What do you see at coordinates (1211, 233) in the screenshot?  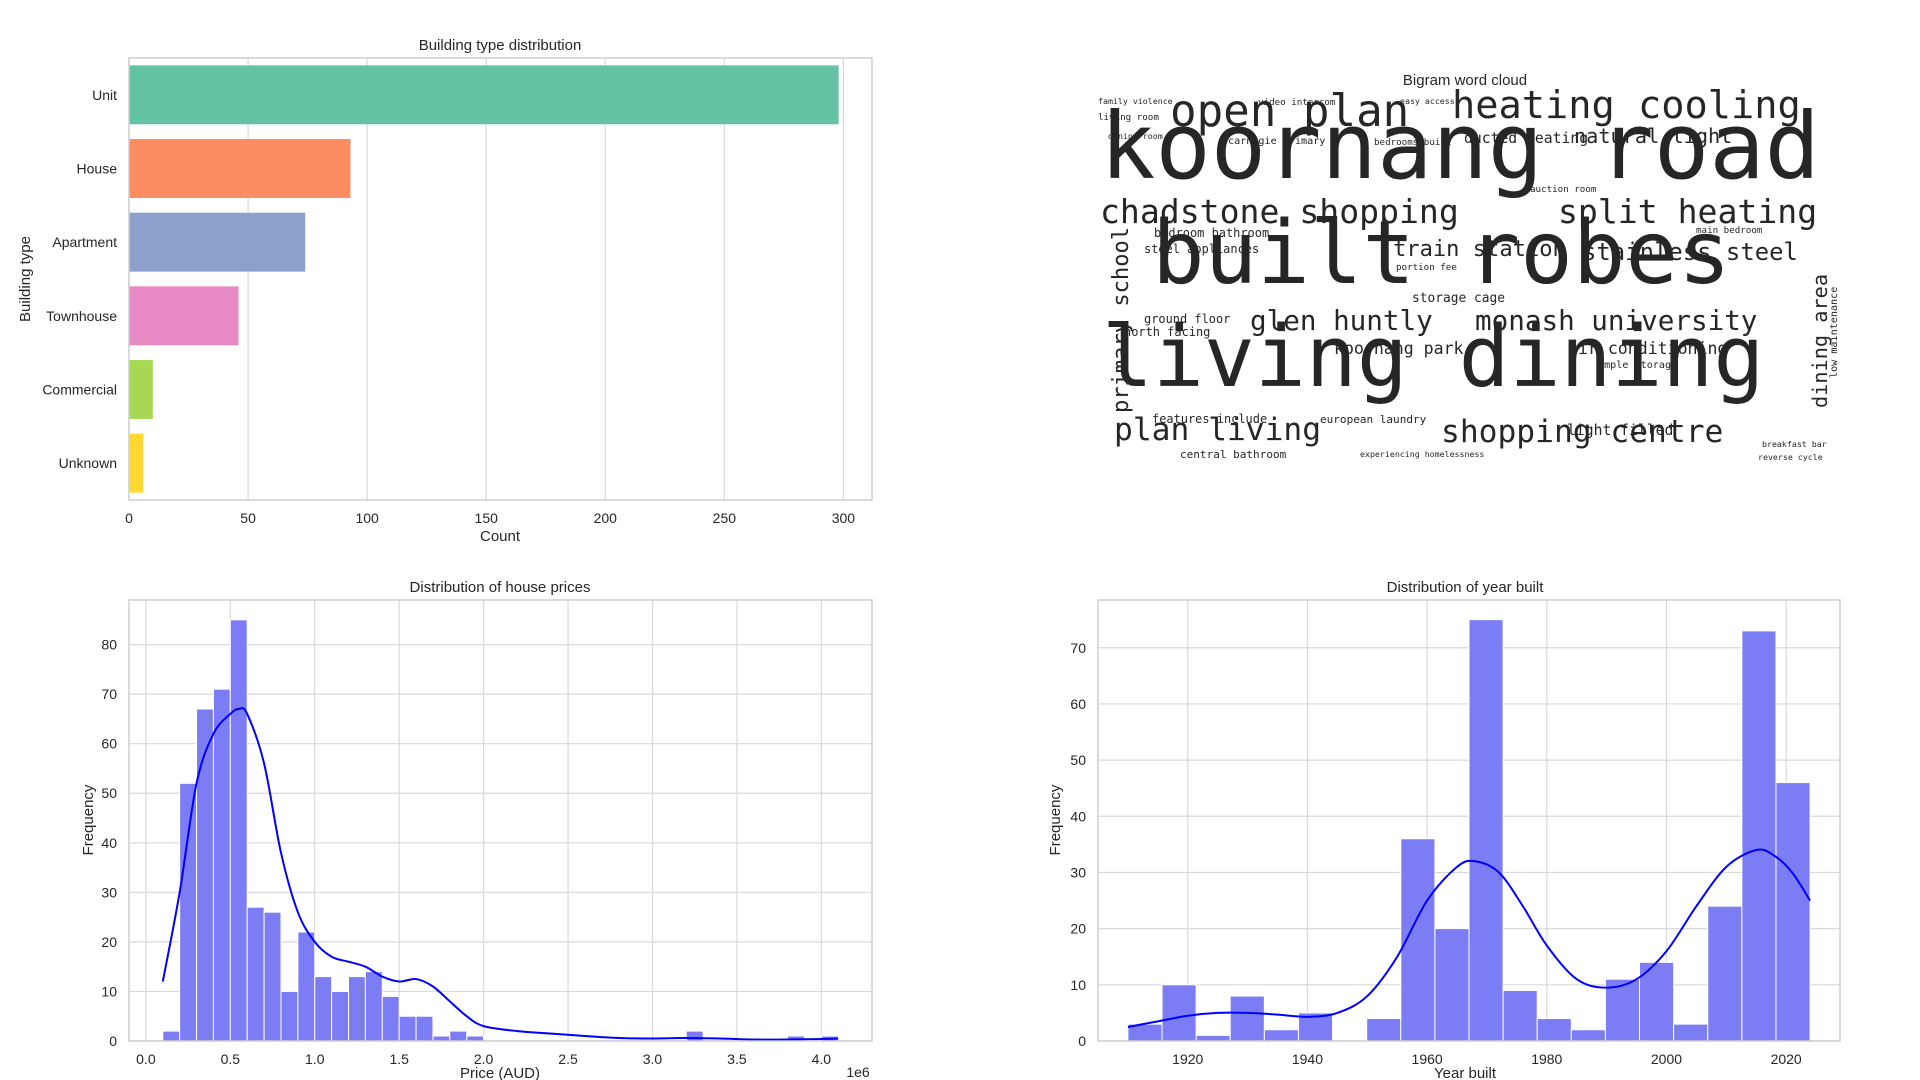 I see `word-cloud-term: bedroom bathroom` at bounding box center [1211, 233].